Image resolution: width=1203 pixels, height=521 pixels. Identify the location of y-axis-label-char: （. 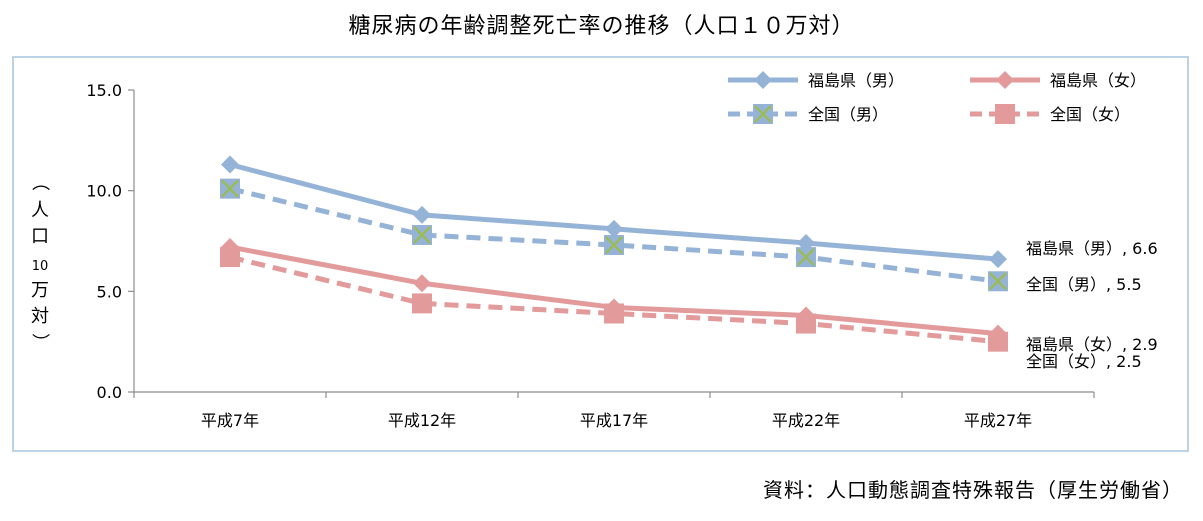
(39, 182).